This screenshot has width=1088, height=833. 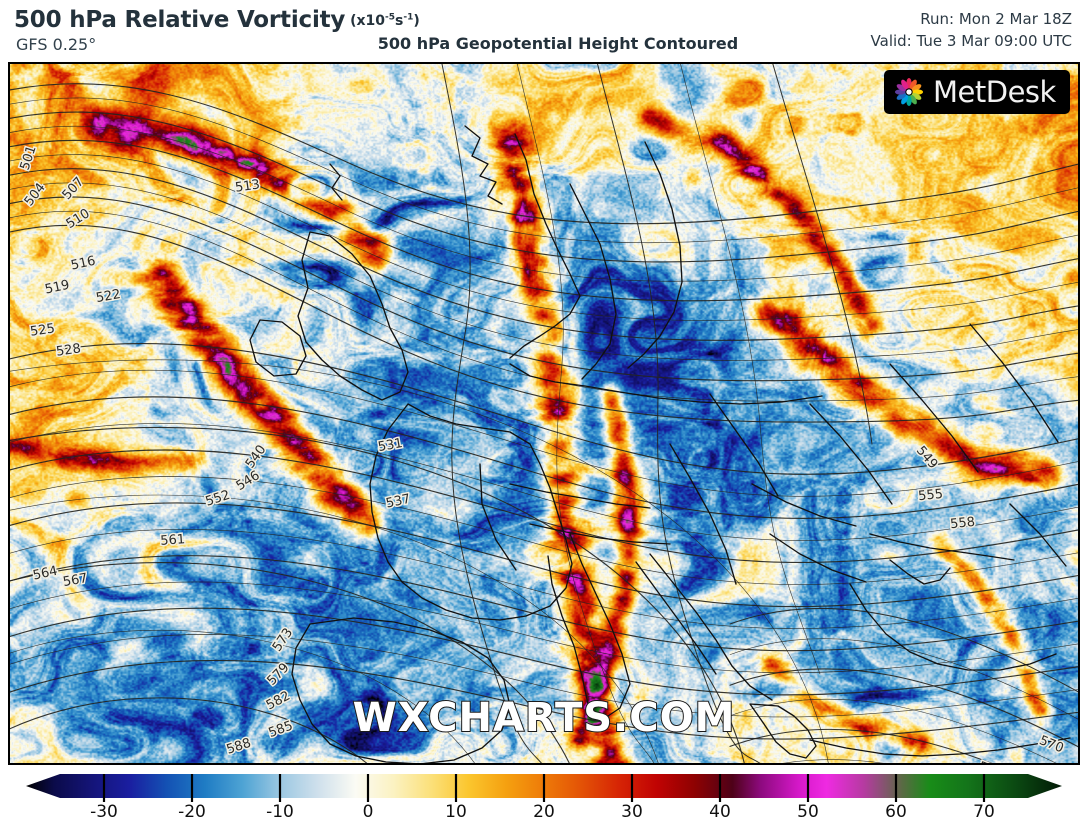 I want to click on contour-label-573-23: 573, so click(x=990, y=761).